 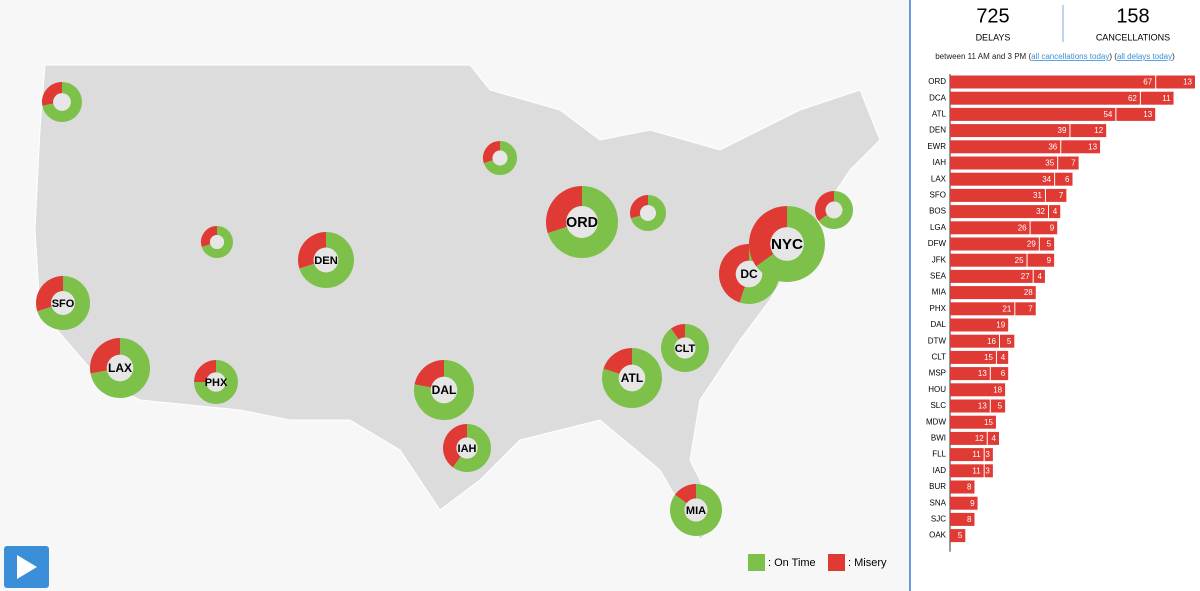 What do you see at coordinates (979, 438) in the screenshot?
I see `bar-label: 12` at bounding box center [979, 438].